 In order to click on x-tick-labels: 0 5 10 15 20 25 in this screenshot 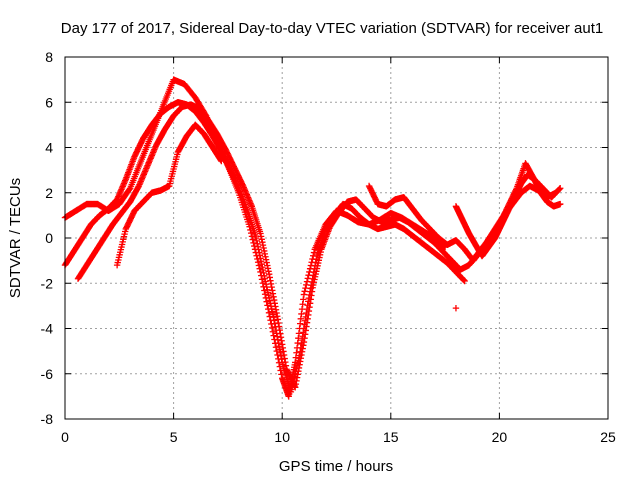, I will do `click(338, 437)`.